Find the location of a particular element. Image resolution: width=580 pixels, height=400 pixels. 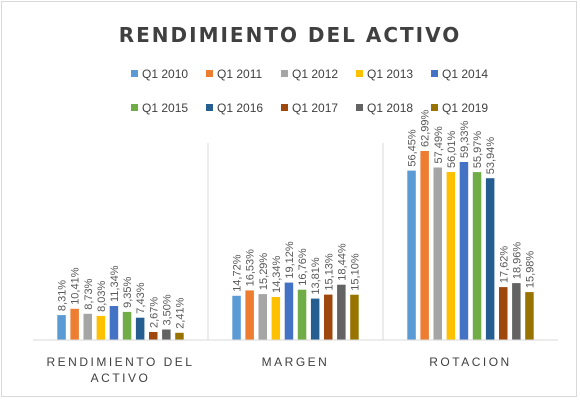

legend-label-q1-2013: Q1 2013 is located at coordinates (390, 74).